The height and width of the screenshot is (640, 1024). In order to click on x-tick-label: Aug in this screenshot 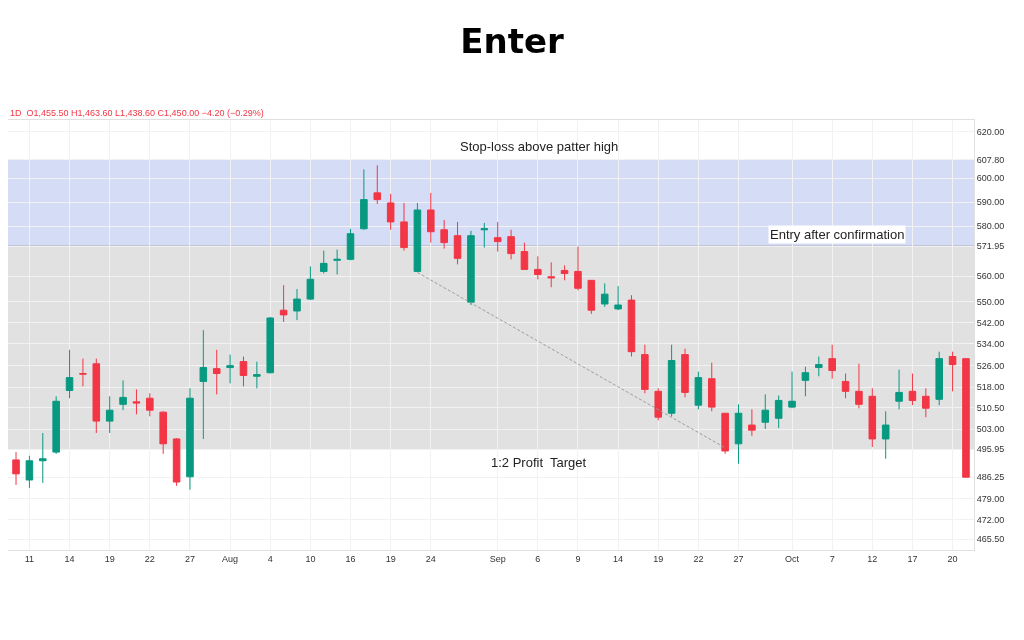, I will do `click(230, 558)`.